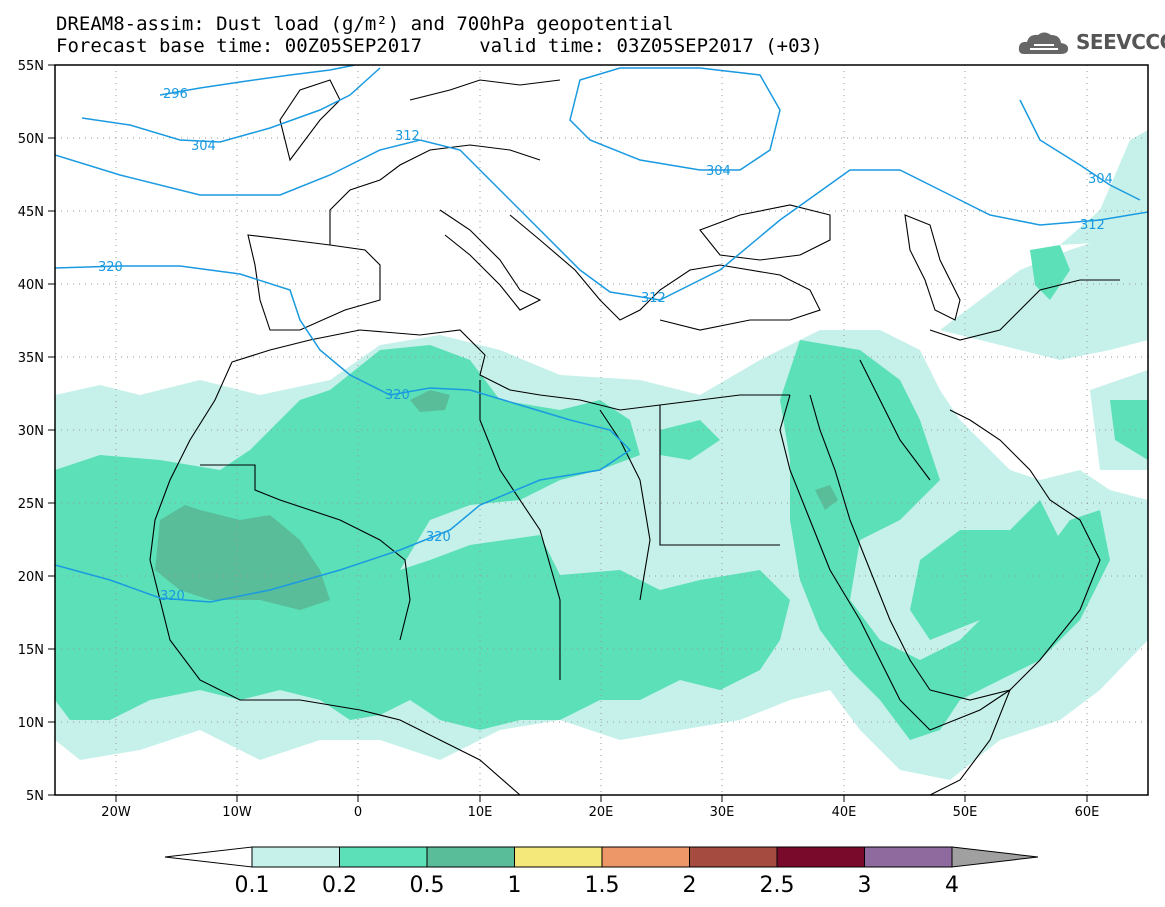  Describe the element at coordinates (438, 537) in the screenshot. I see `contour-label-320-s: 320` at that location.